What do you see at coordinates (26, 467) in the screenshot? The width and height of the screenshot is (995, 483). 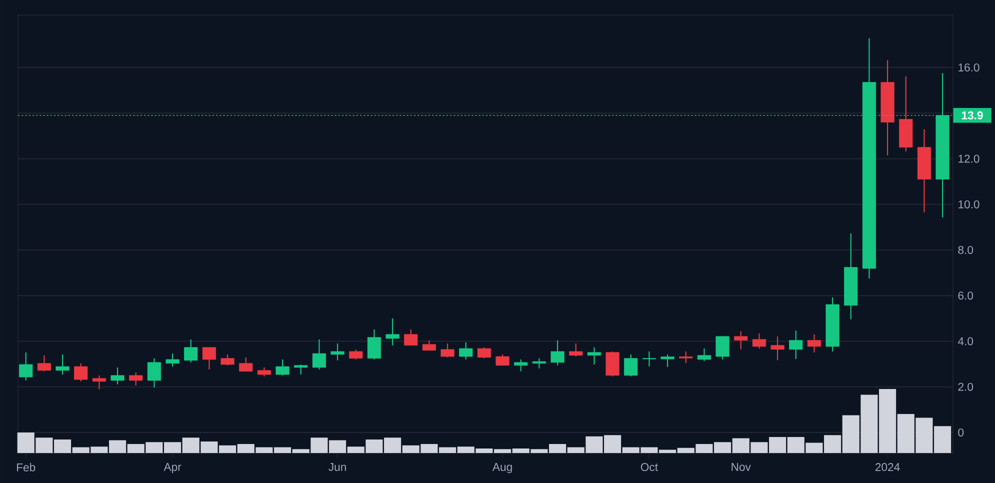 I see `x-tick-label: Feb` at bounding box center [26, 467].